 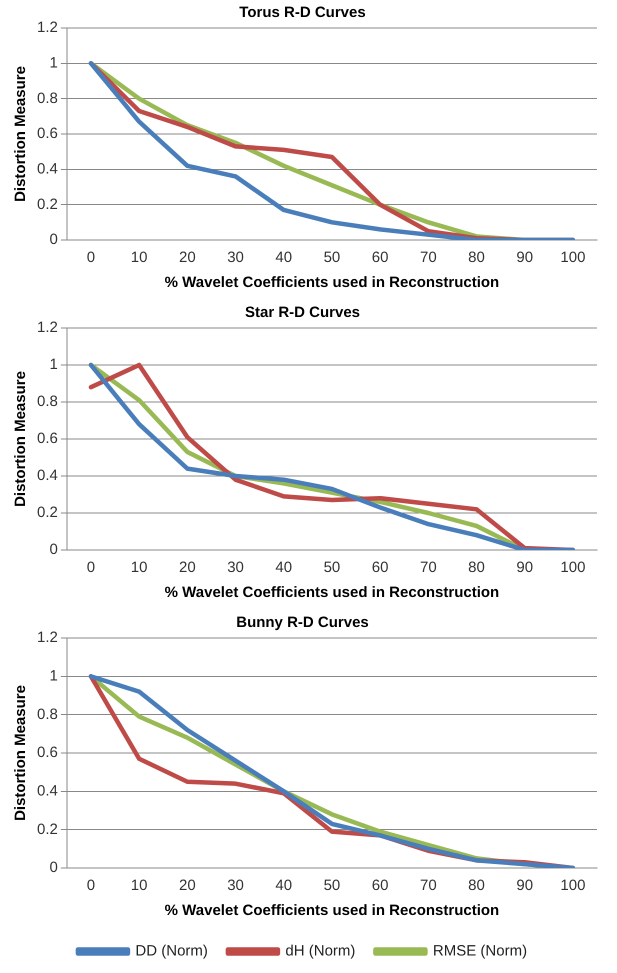 I want to click on legend-label: dH (Norm), so click(x=320, y=951).